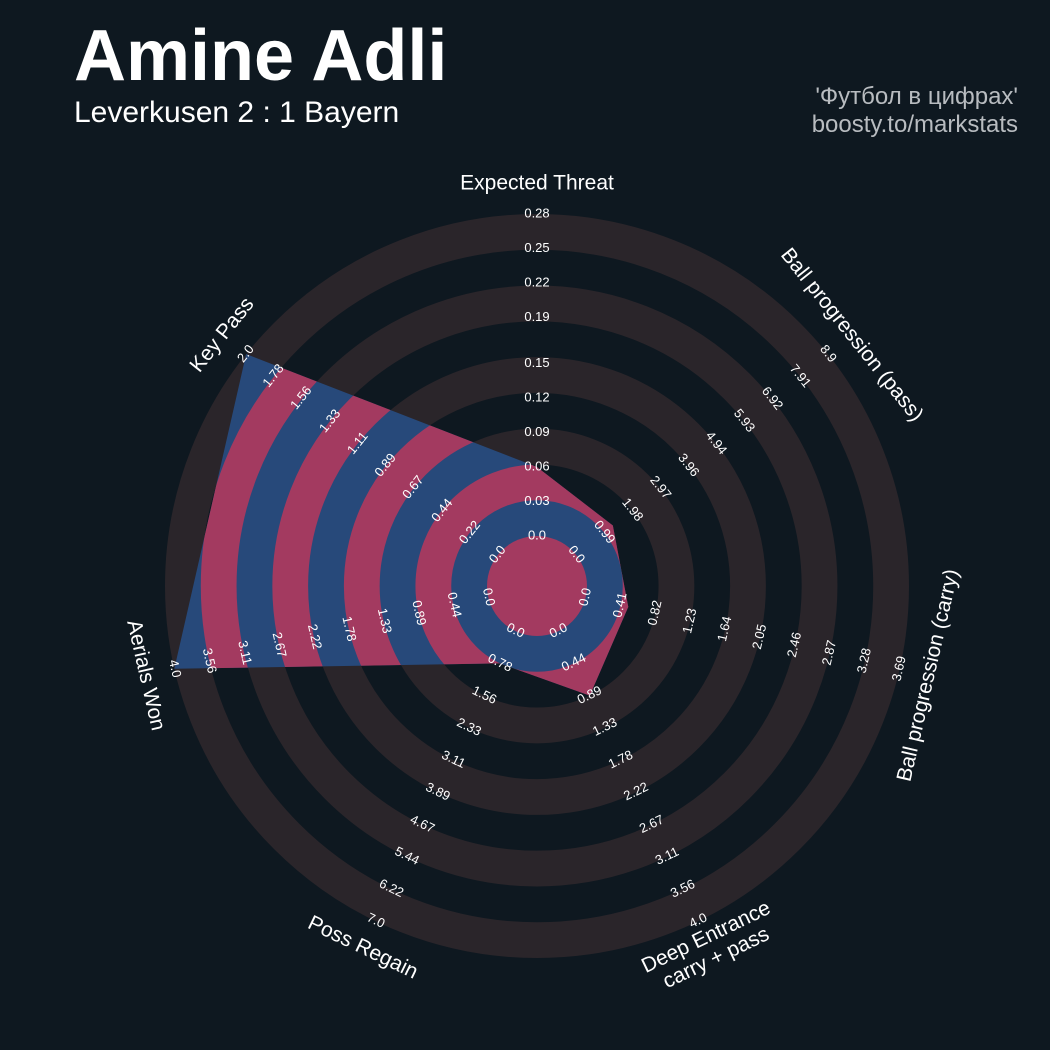 This screenshot has width=1050, height=1050. What do you see at coordinates (260, 56) in the screenshot?
I see `chart-title: Amine Adli` at bounding box center [260, 56].